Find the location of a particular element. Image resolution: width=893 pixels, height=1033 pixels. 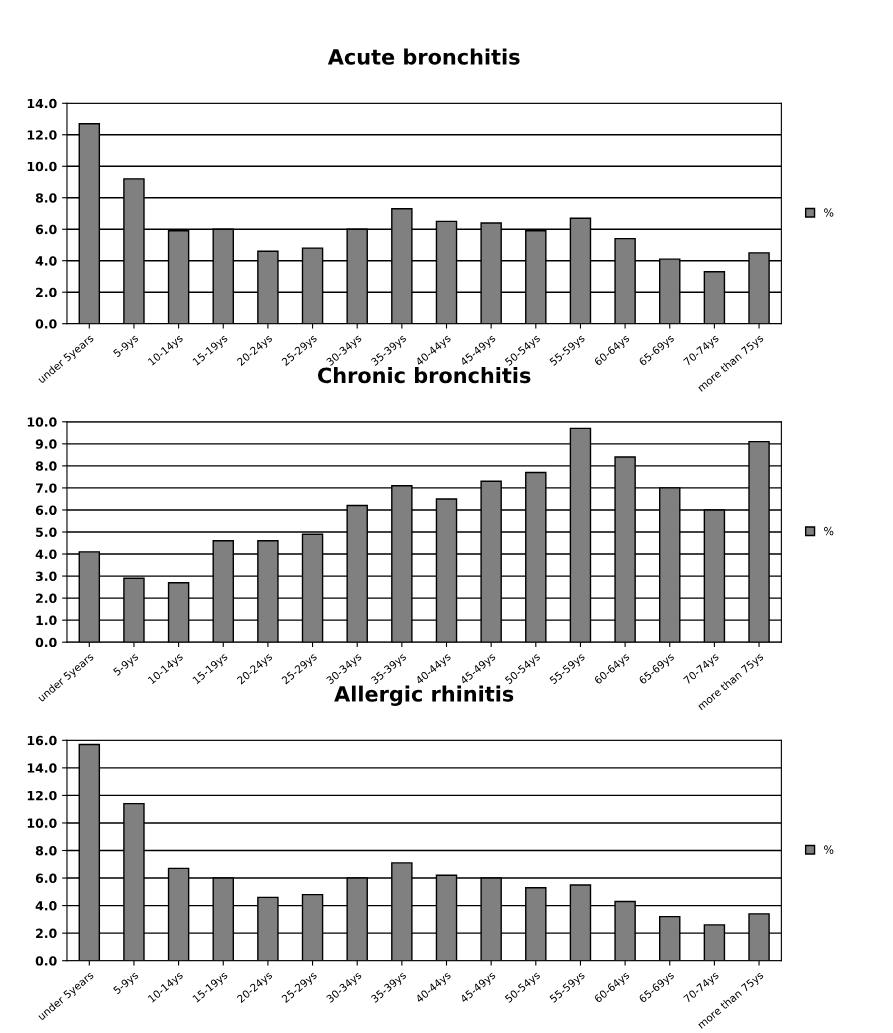

y-tick-label: 16.0 is located at coordinates (42, 740).